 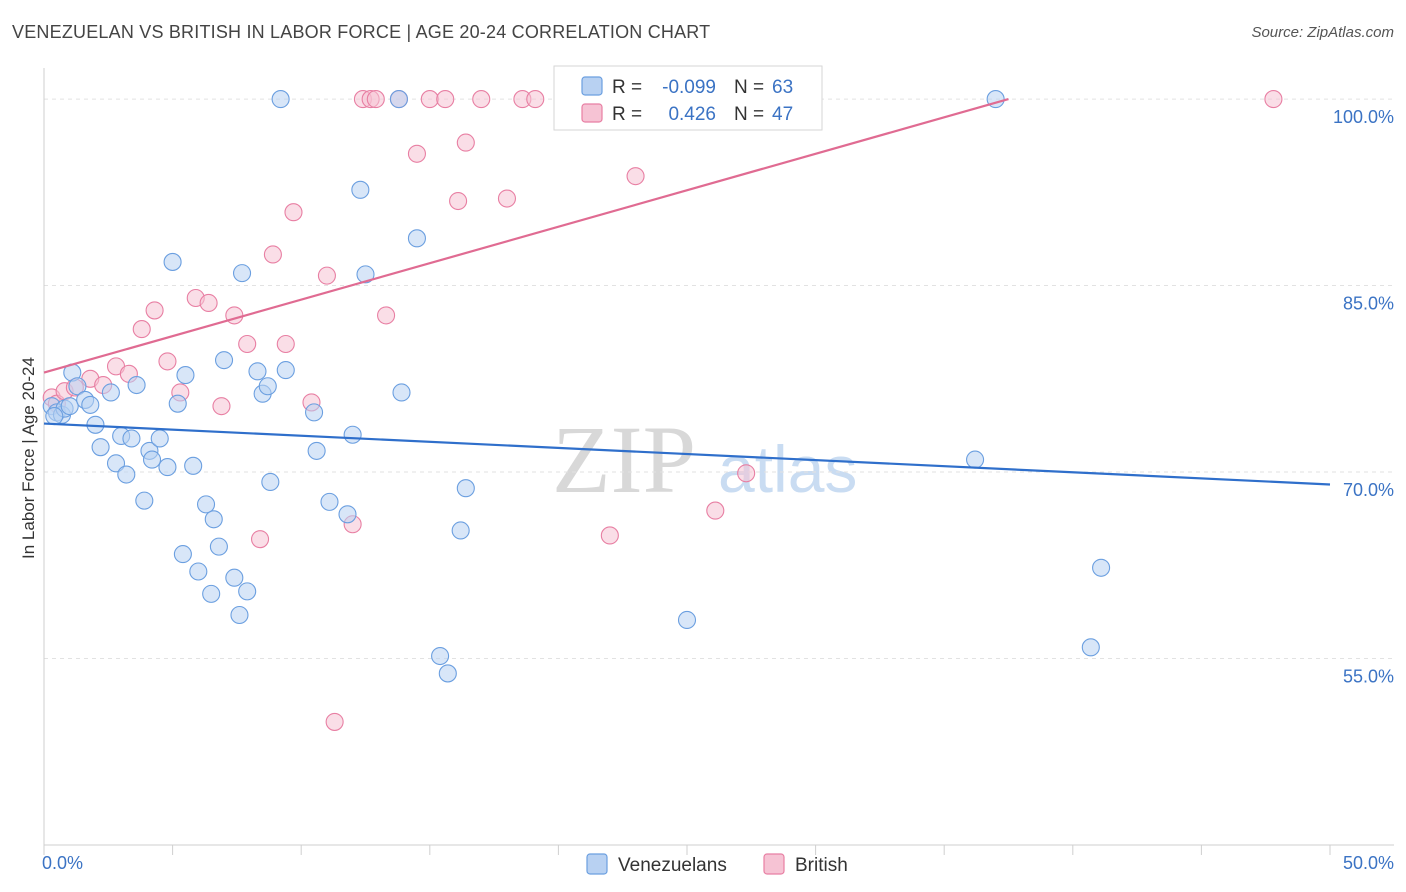 What do you see at coordinates (1363, 396) in the screenshot?
I see `y-tick-labels: 100.0% 85.0% 70.0% 55.0%` at bounding box center [1363, 396].